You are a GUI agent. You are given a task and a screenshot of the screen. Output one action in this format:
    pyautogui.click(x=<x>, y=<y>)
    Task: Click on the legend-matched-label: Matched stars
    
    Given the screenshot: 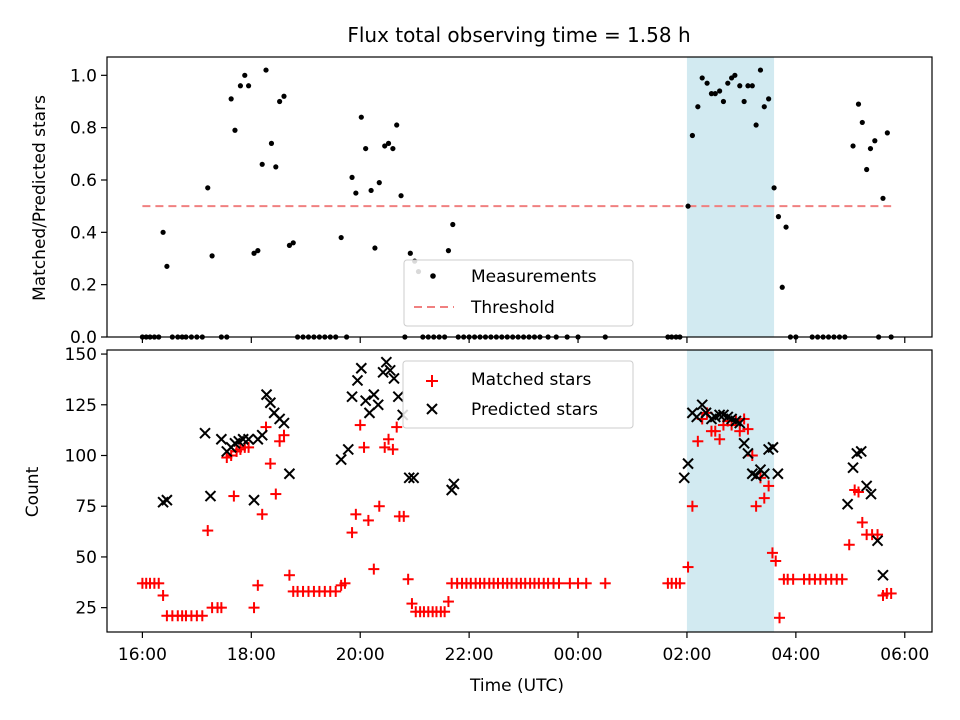 What is the action you would take?
    pyautogui.click(x=531, y=380)
    